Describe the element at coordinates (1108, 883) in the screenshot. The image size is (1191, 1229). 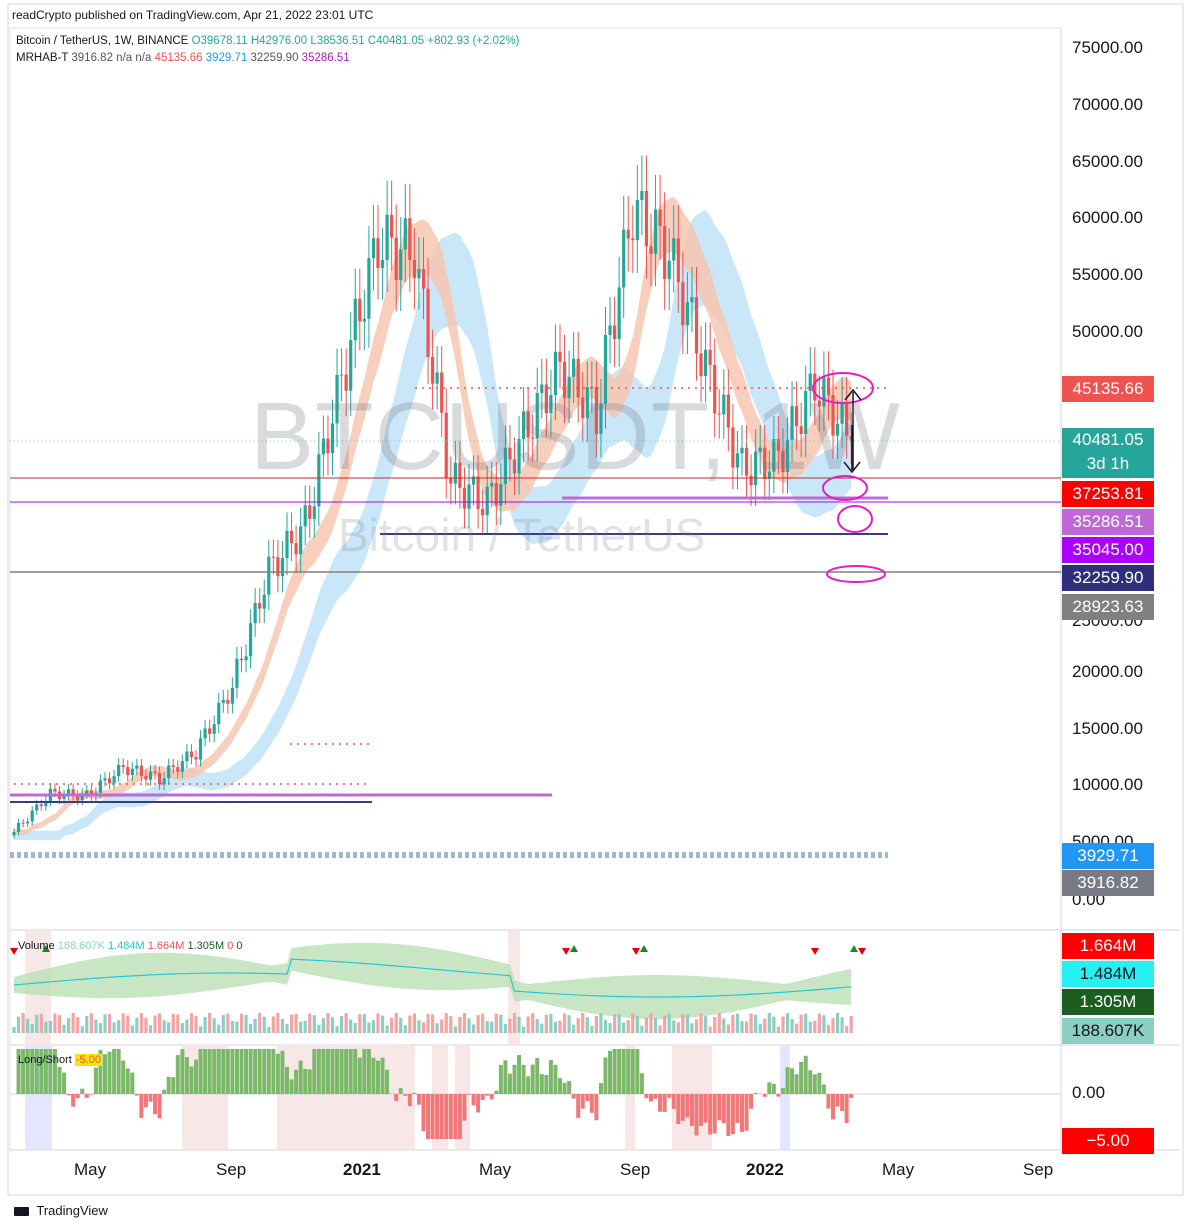
I see `price-tag-3916: 3916.82` at that location.